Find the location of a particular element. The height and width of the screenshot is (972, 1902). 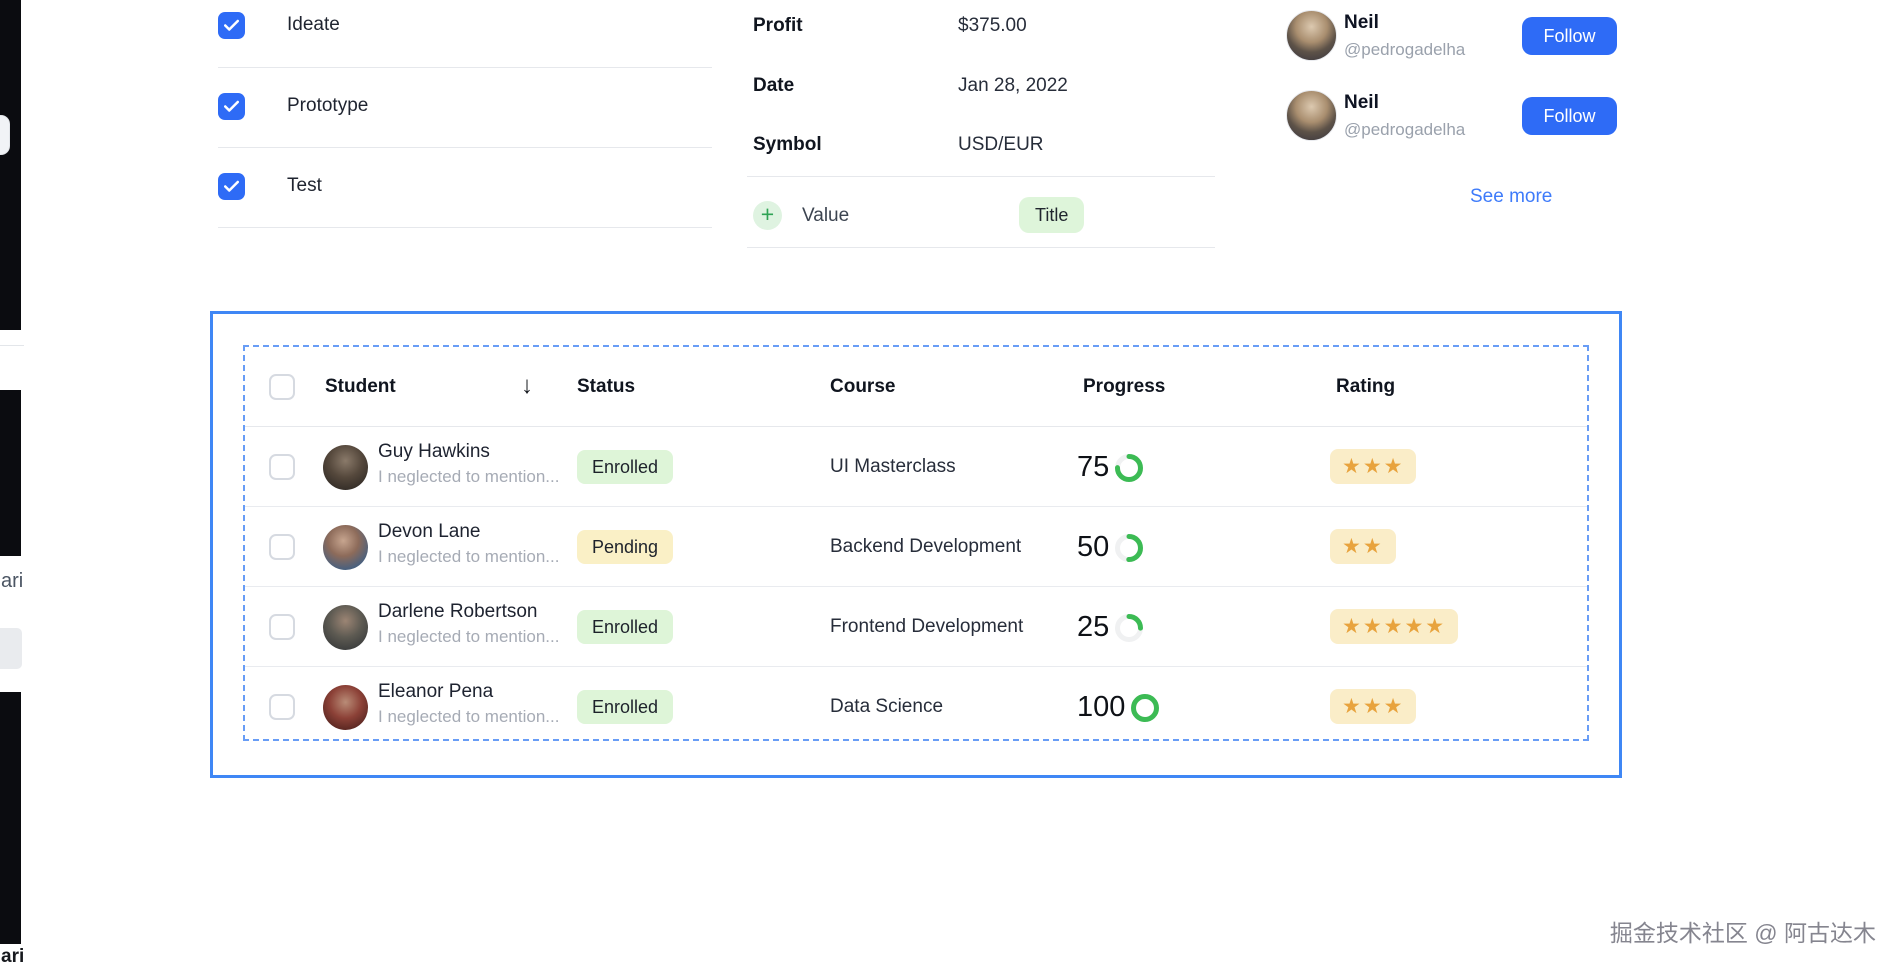

rating-stars: ★★ is located at coordinates (1363, 546).